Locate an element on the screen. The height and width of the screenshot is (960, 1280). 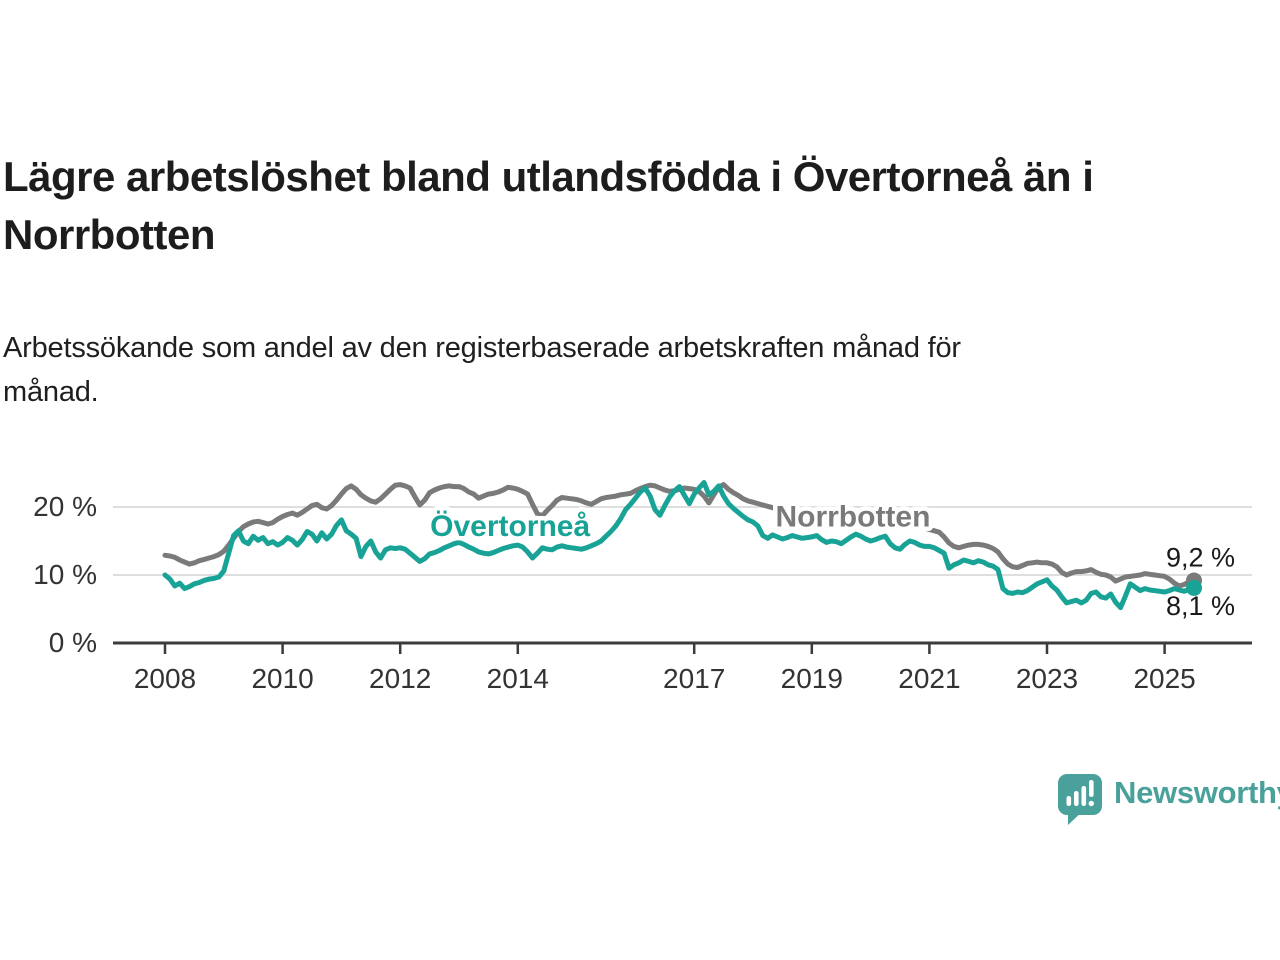
y-tick-label-0: 0 % is located at coordinates (73, 642).